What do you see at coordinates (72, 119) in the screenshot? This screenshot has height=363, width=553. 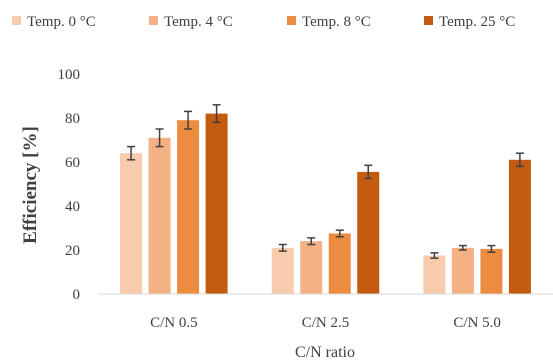 I see `y-tick-label: 80` at bounding box center [72, 119].